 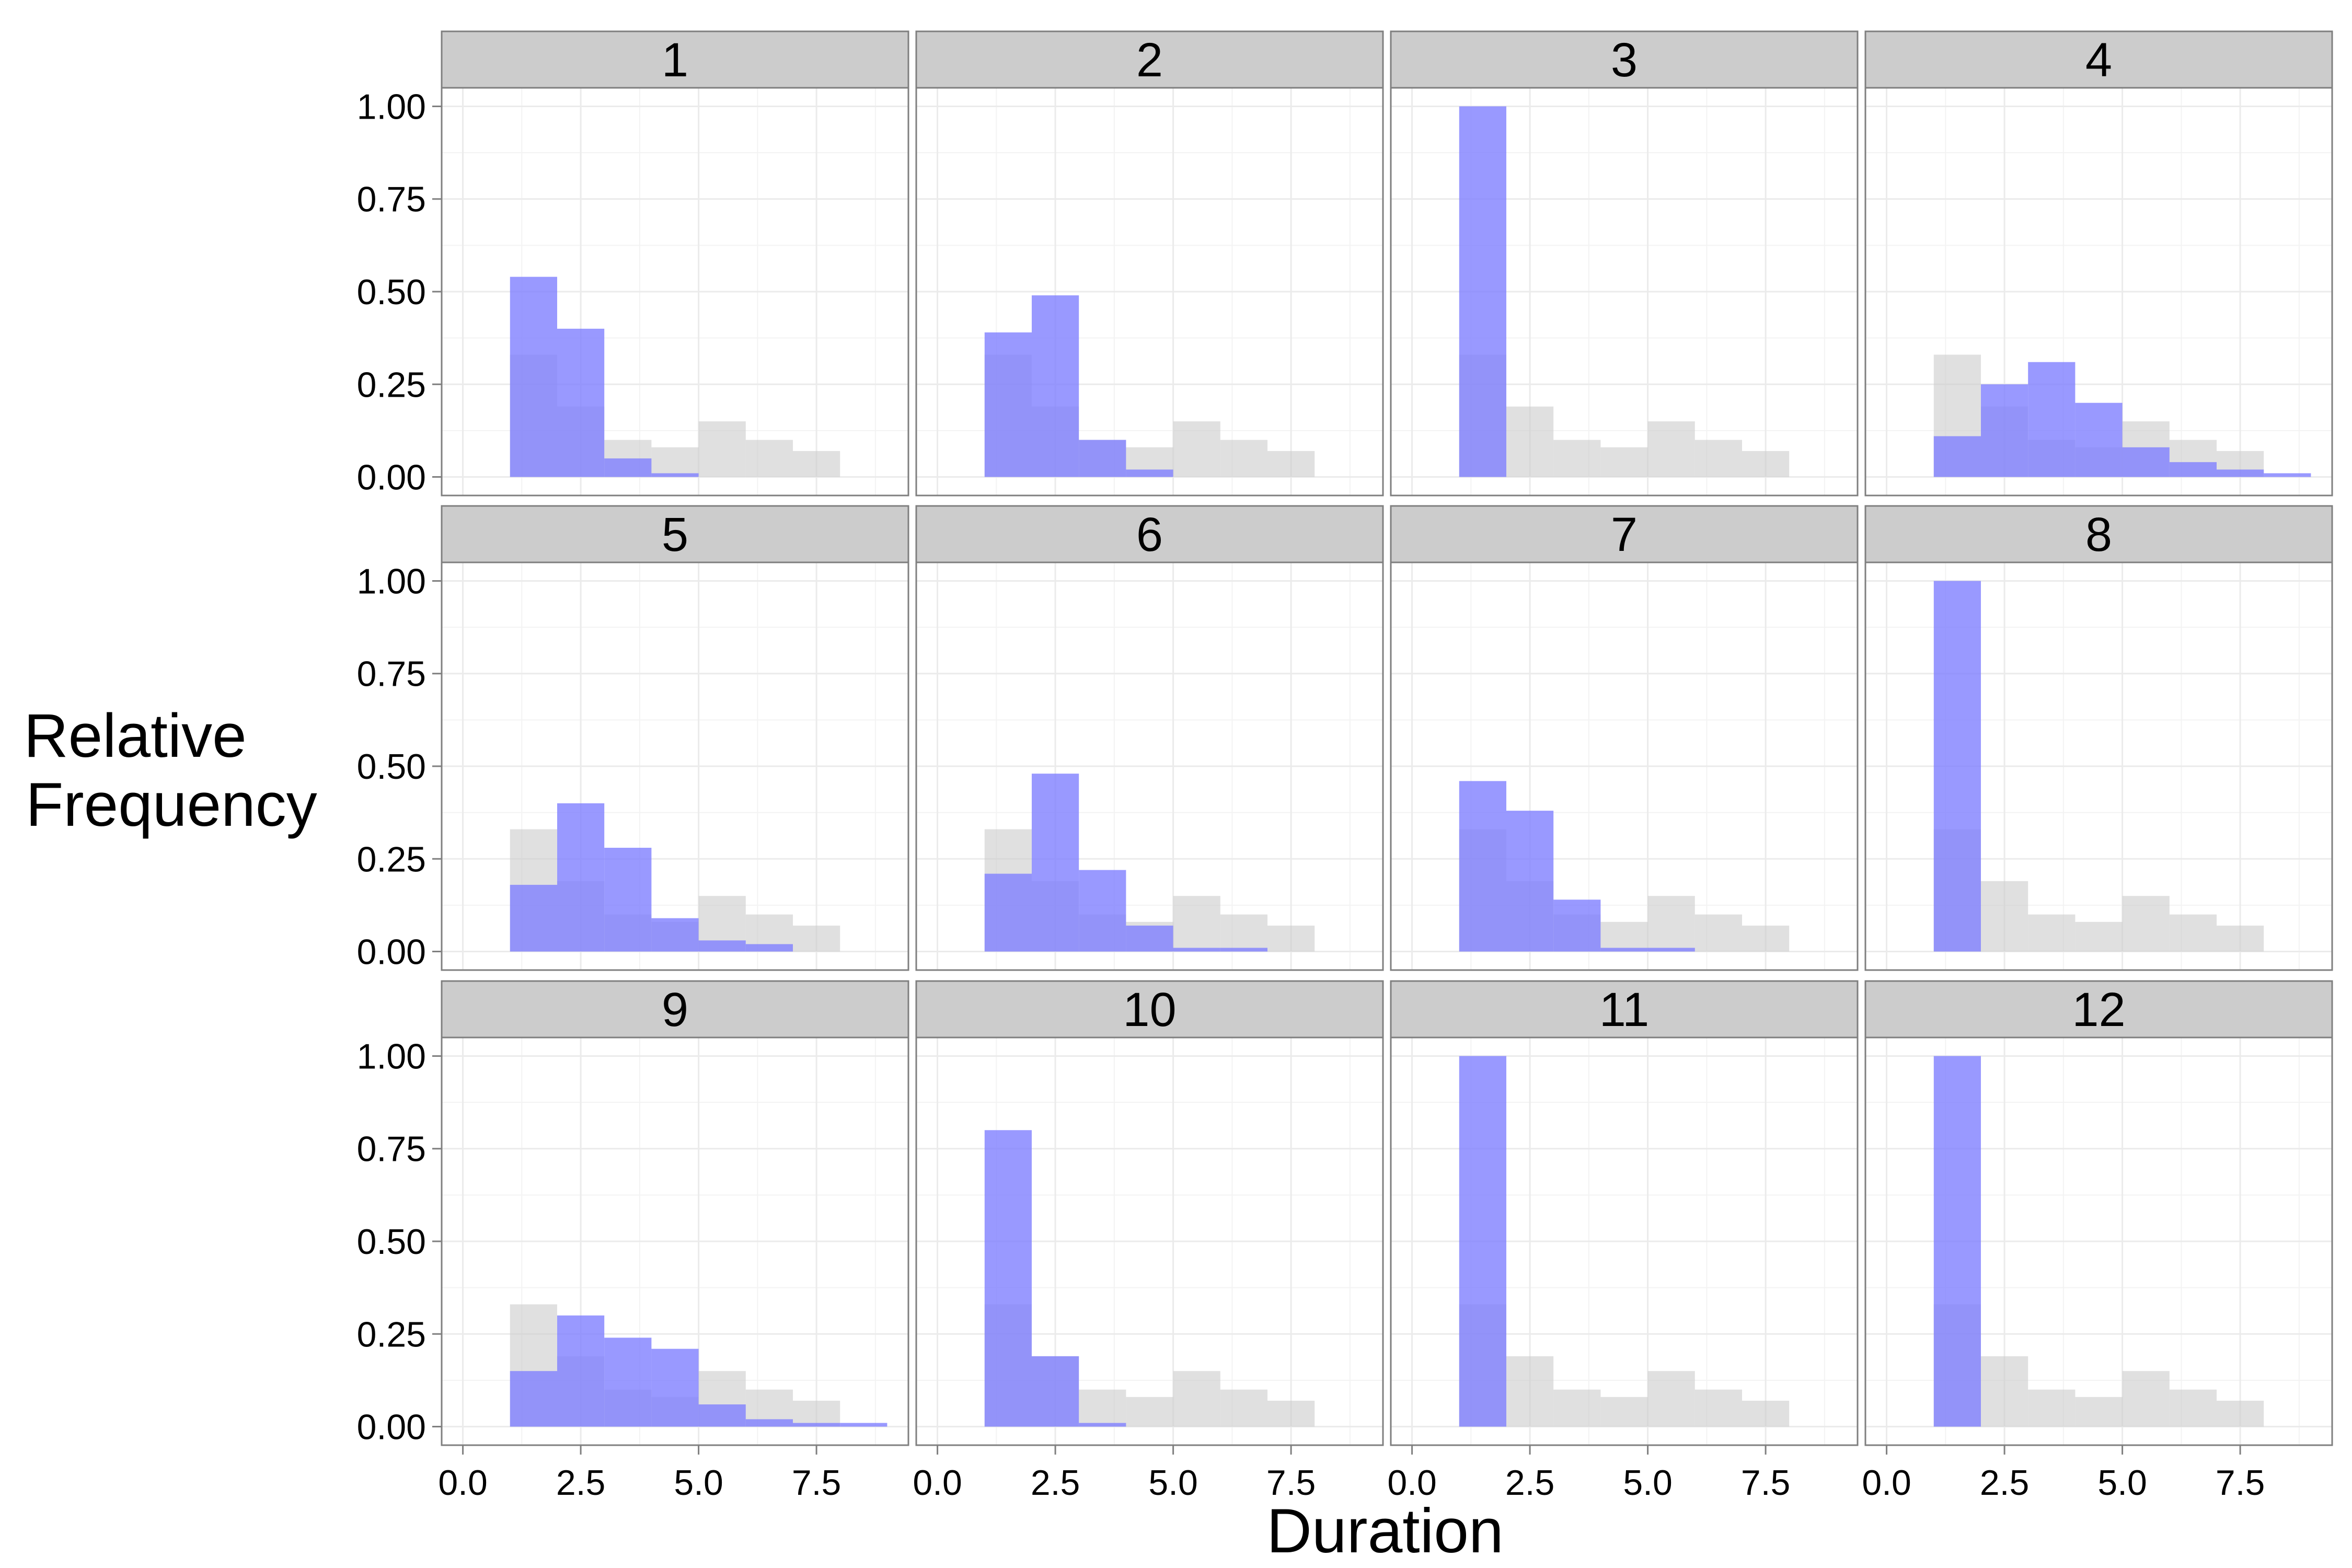 I want to click on facet-panel-4: 4, so click(x=2098, y=263).